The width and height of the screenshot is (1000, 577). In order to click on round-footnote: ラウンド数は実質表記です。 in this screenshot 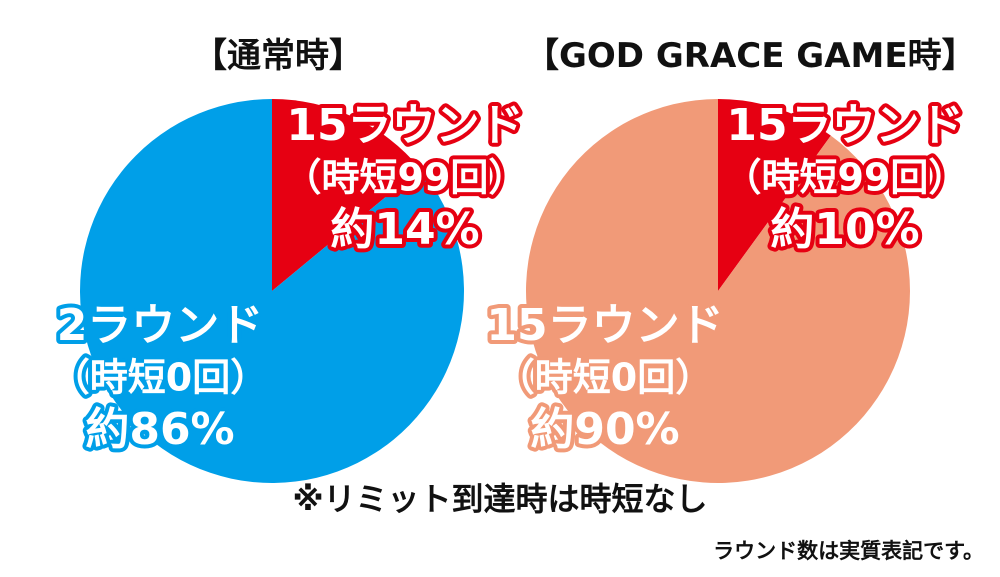, I will do `click(848, 551)`.